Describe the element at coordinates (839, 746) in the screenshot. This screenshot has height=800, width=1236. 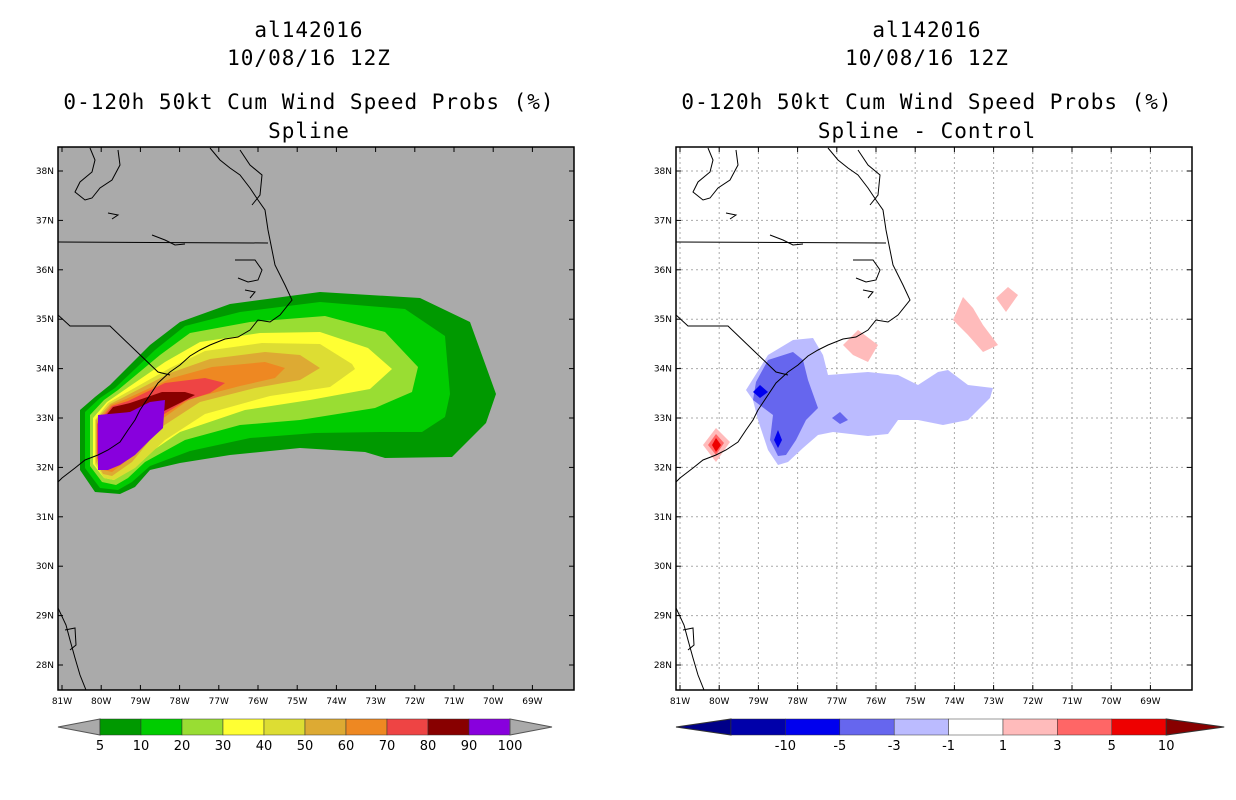
I see `colorbar-label: -5` at that location.